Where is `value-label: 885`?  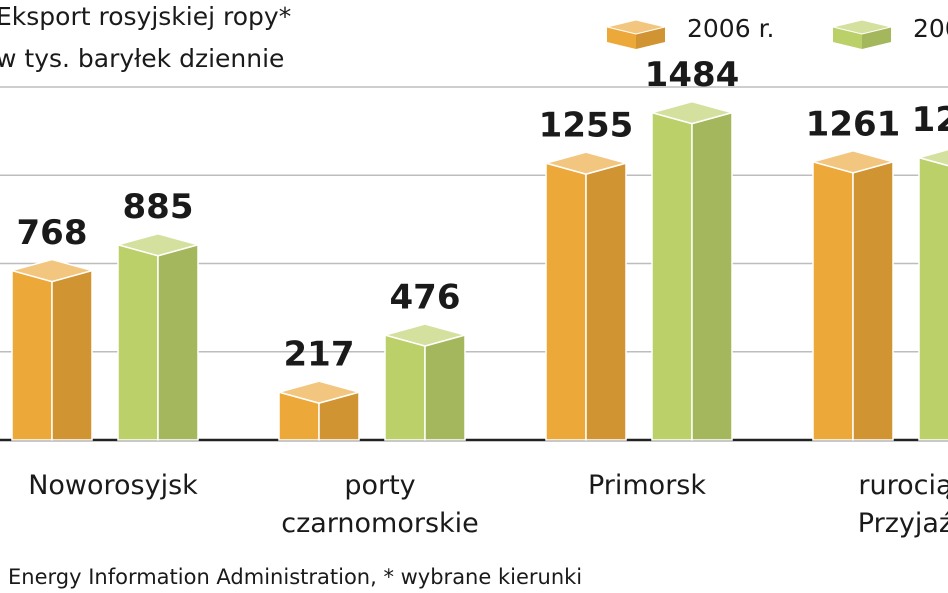 value-label: 885 is located at coordinates (158, 207).